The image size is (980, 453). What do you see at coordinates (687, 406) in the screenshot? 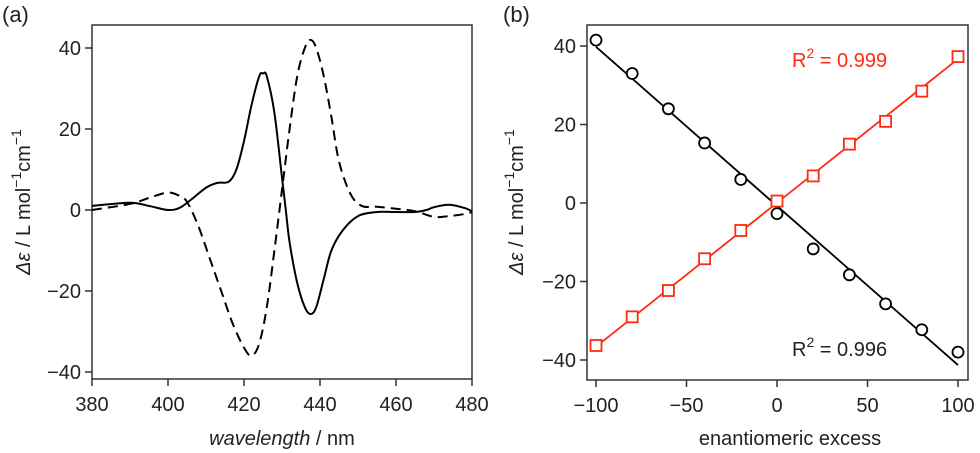
I see `x-tick-label: −50` at bounding box center [687, 406].